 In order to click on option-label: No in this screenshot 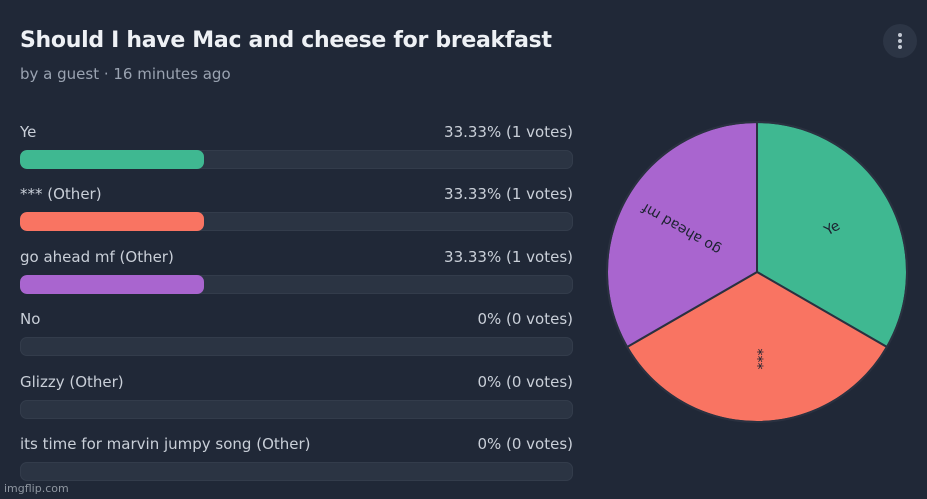, I will do `click(30, 319)`.